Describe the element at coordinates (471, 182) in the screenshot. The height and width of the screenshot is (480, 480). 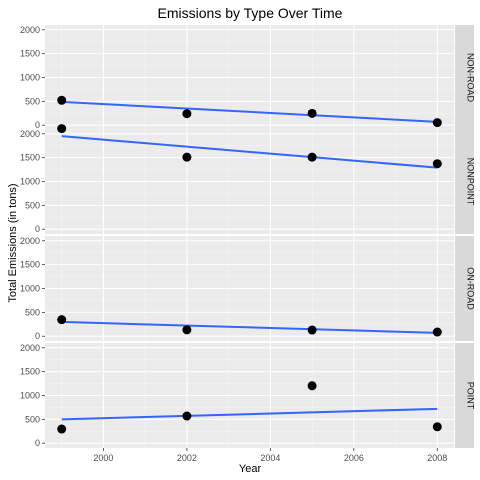
I see `facet-strip-label: NONPOINT` at that location.